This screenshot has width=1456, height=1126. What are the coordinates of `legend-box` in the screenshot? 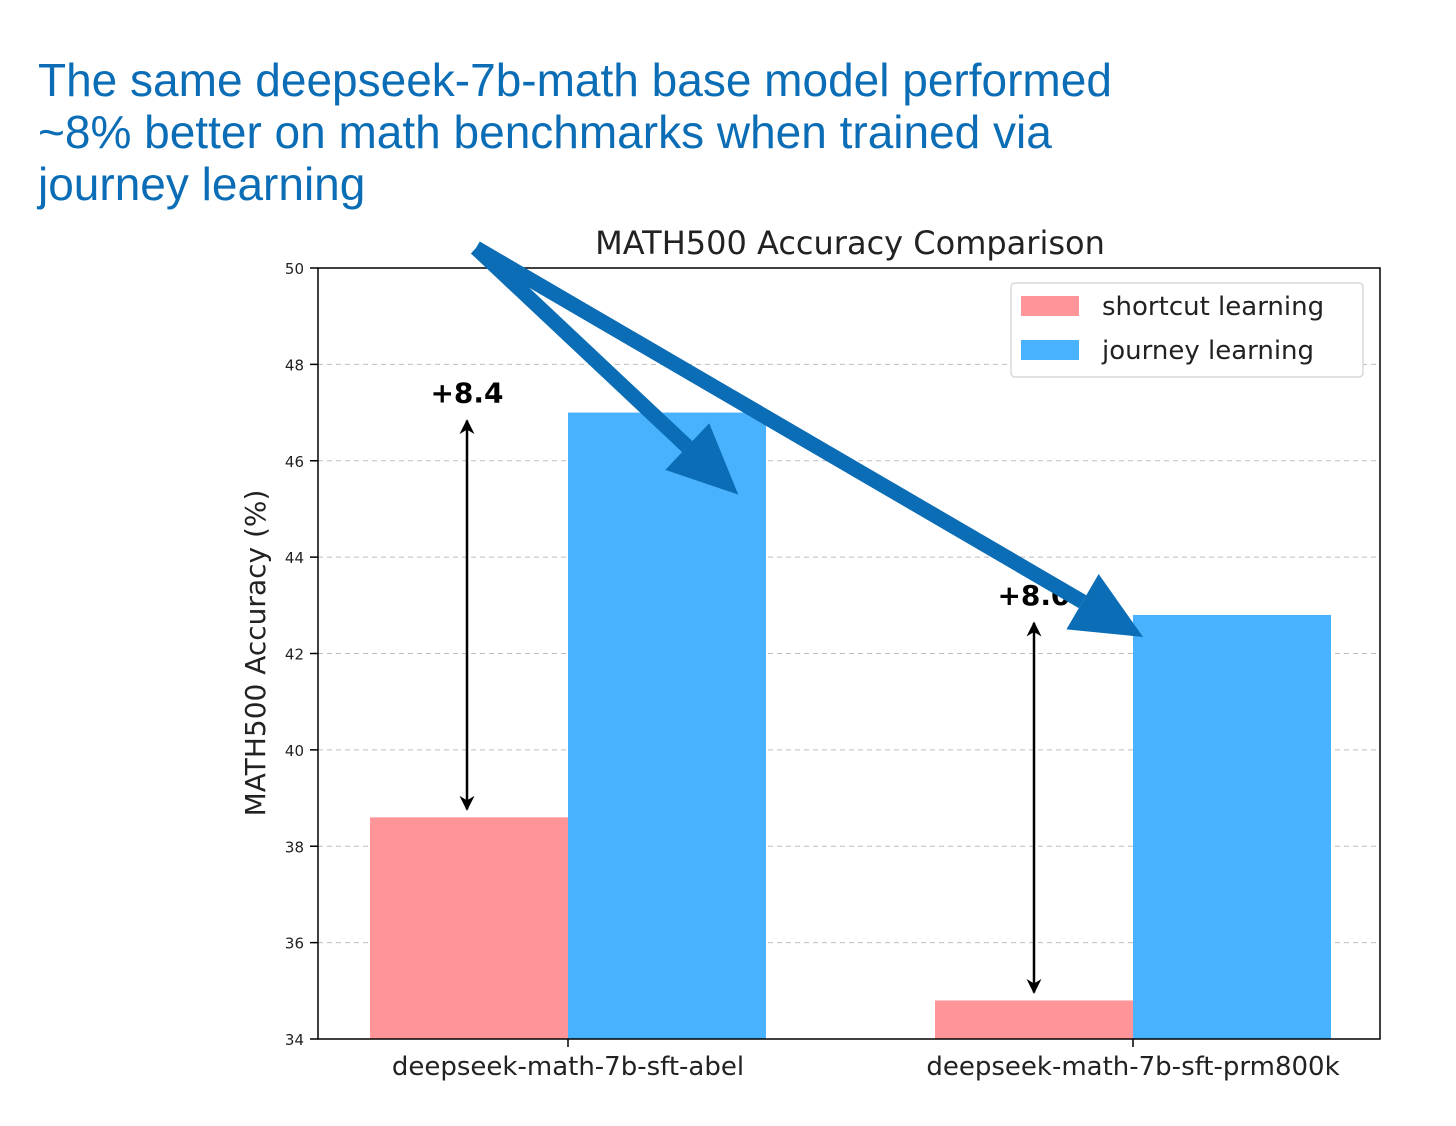 It's located at (1187, 330).